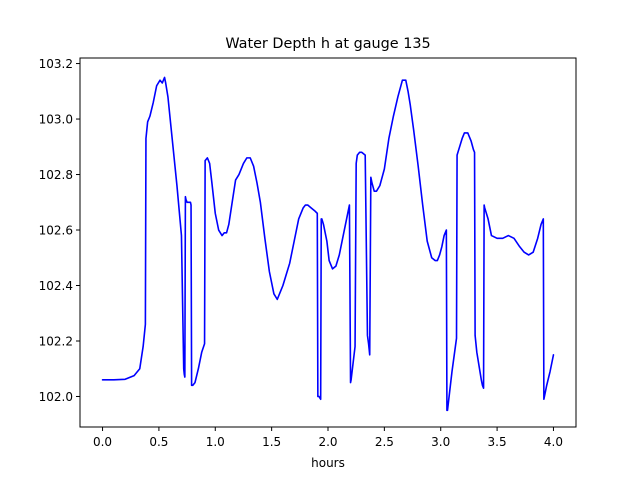 The image size is (640, 480). I want to click on y-tick-label: 102.0, so click(56, 397).